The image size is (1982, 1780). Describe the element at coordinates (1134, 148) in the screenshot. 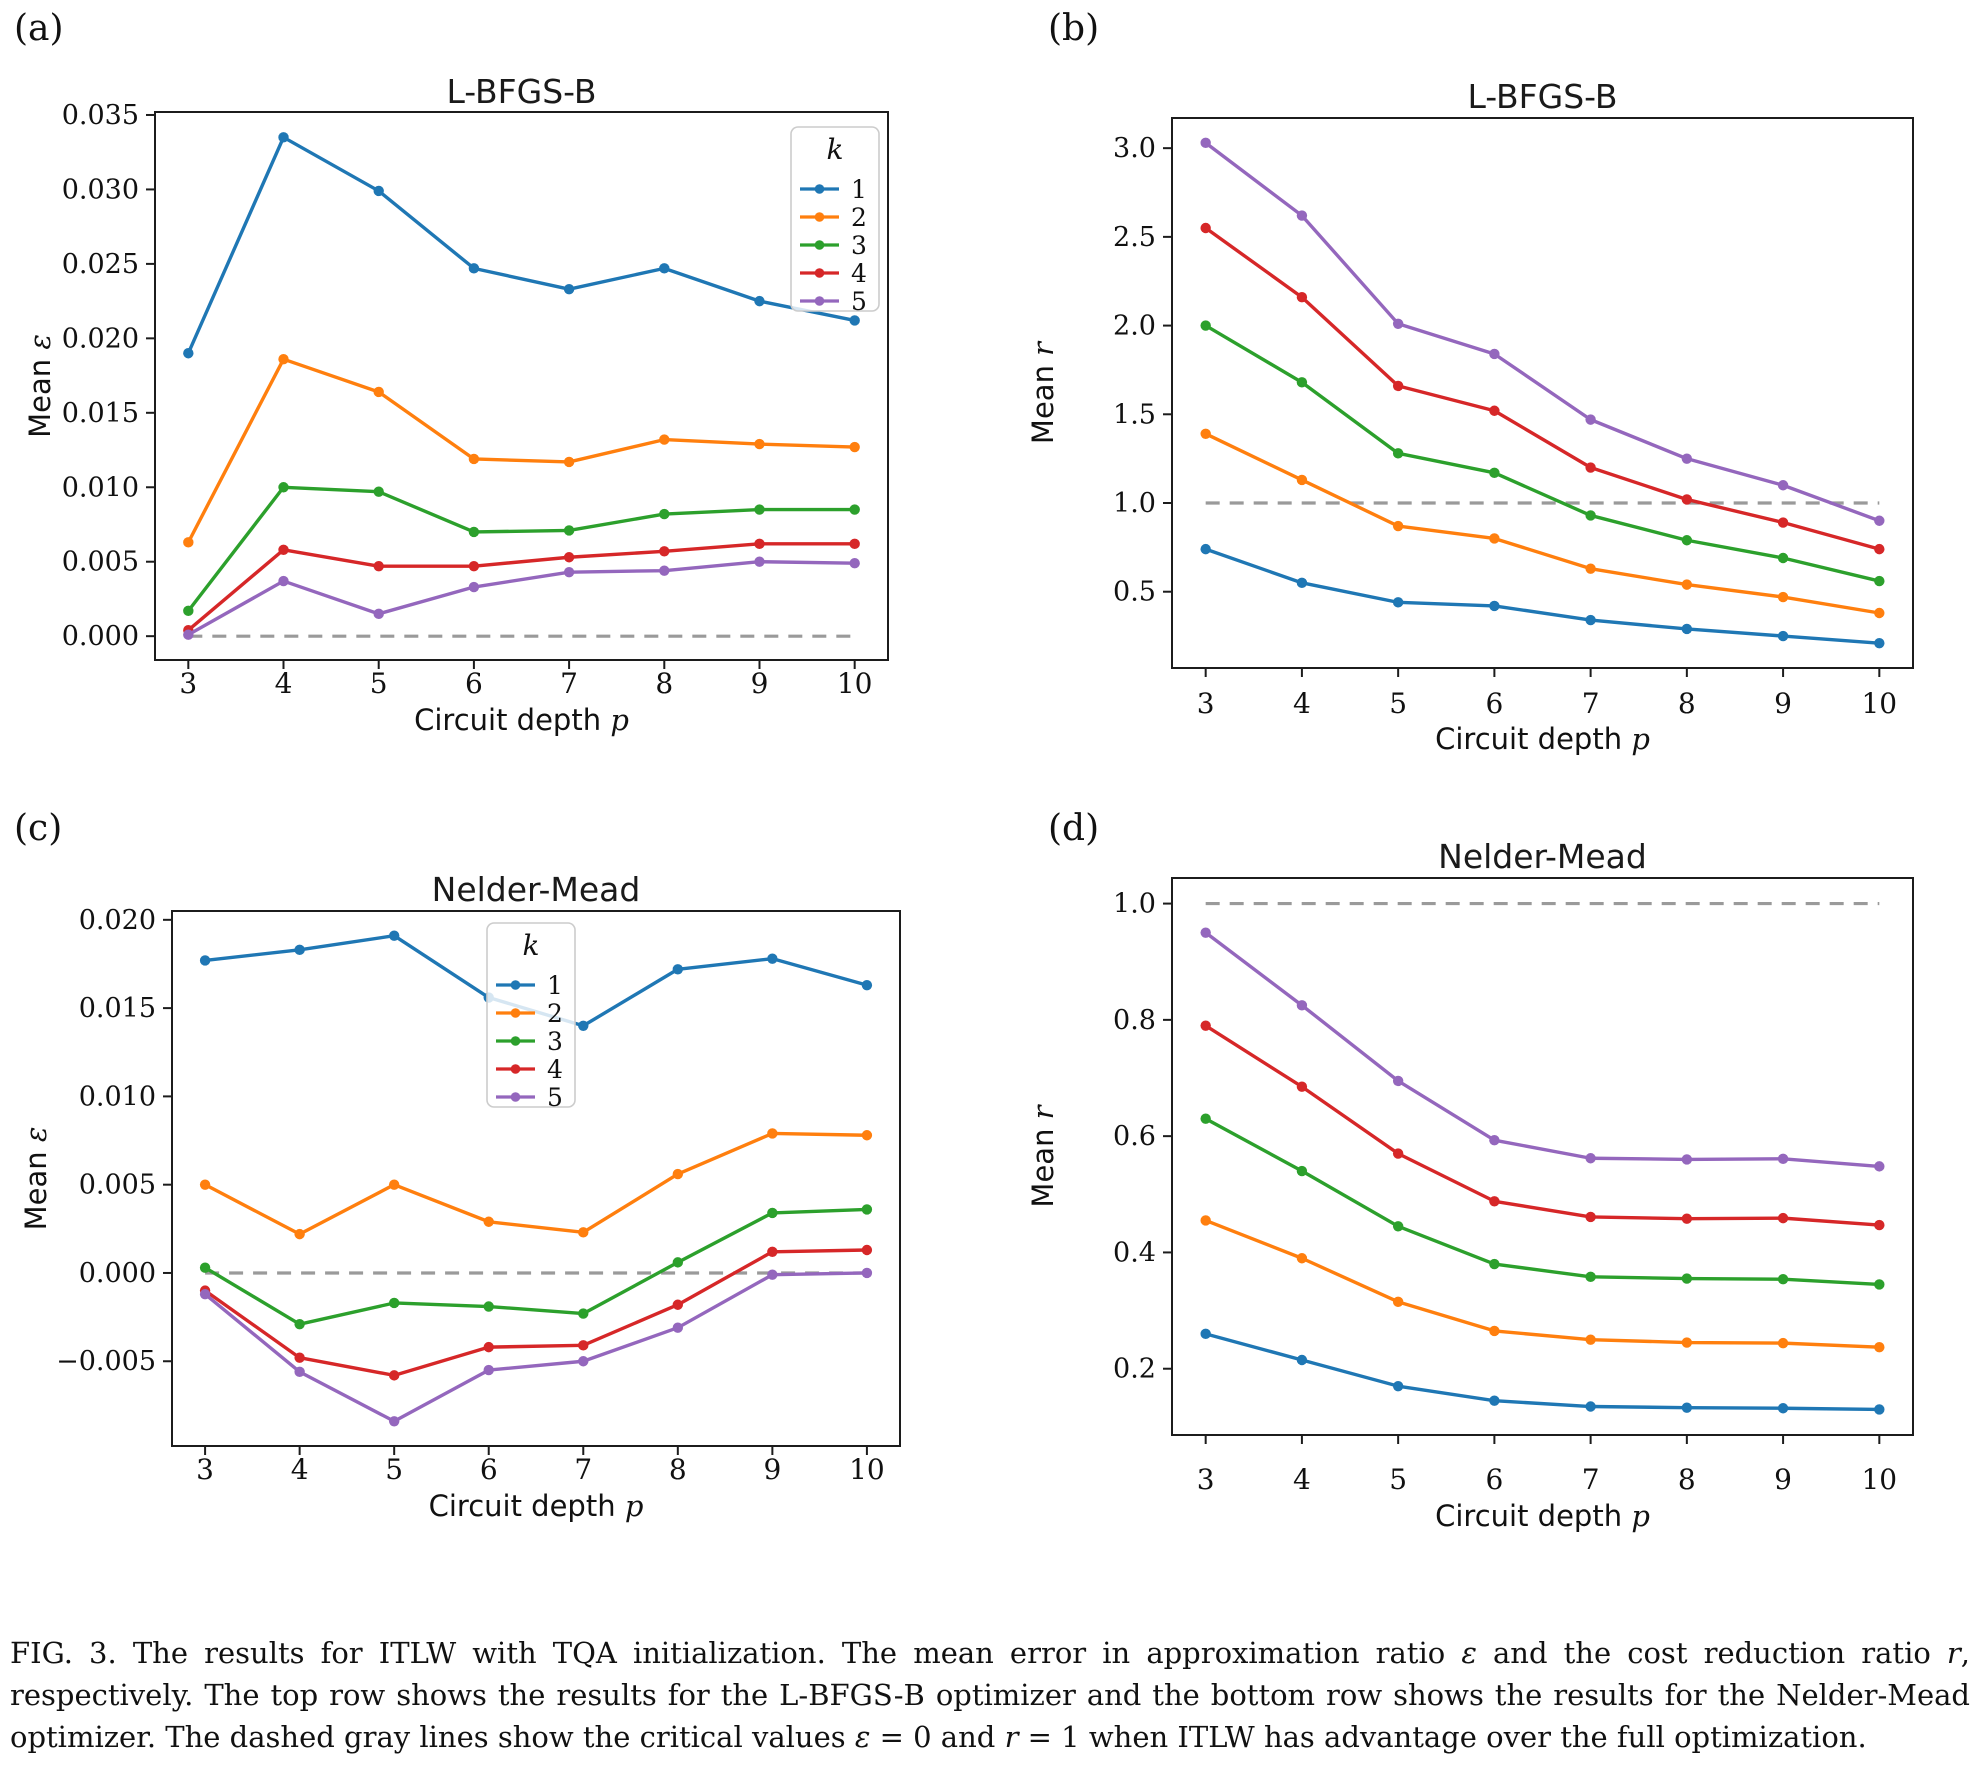

I see `y-tick-label: 3.0` at that location.